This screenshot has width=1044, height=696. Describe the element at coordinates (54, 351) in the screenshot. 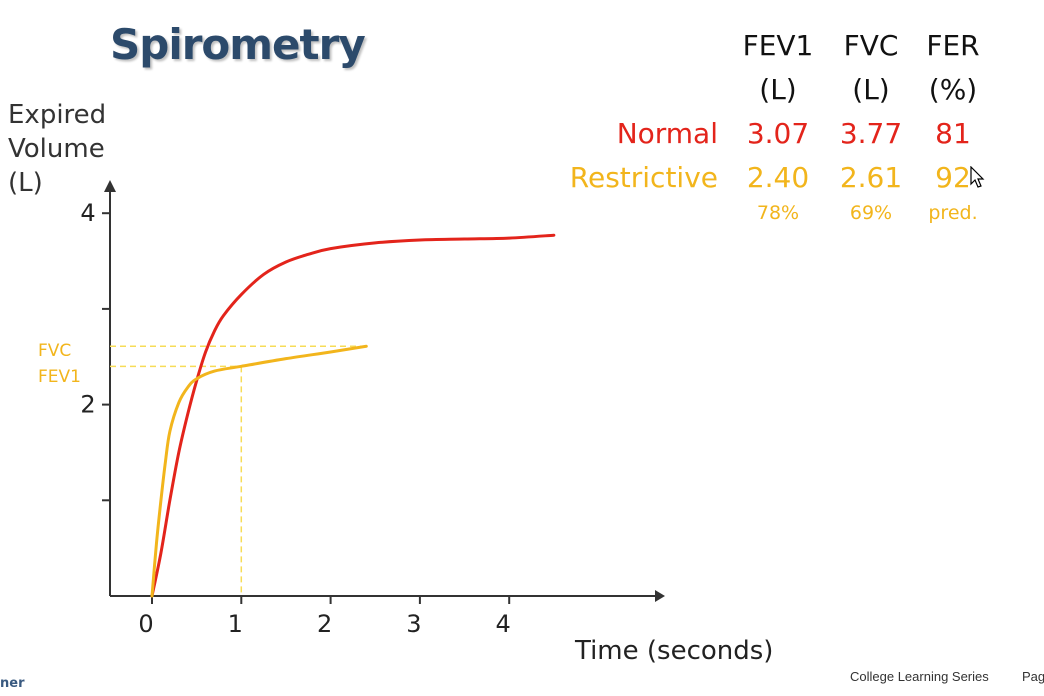

I see `annotation-fvc: FVC` at that location.